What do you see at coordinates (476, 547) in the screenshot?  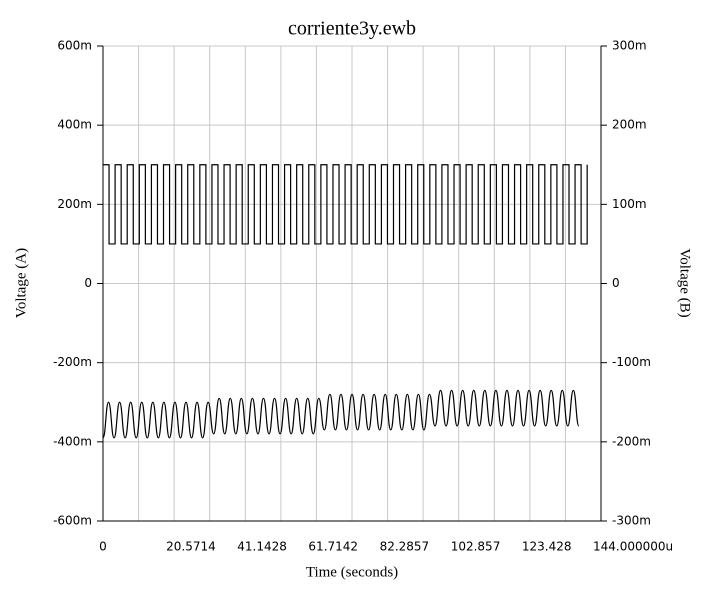 I see `x-tick-label: 102.857` at bounding box center [476, 547].